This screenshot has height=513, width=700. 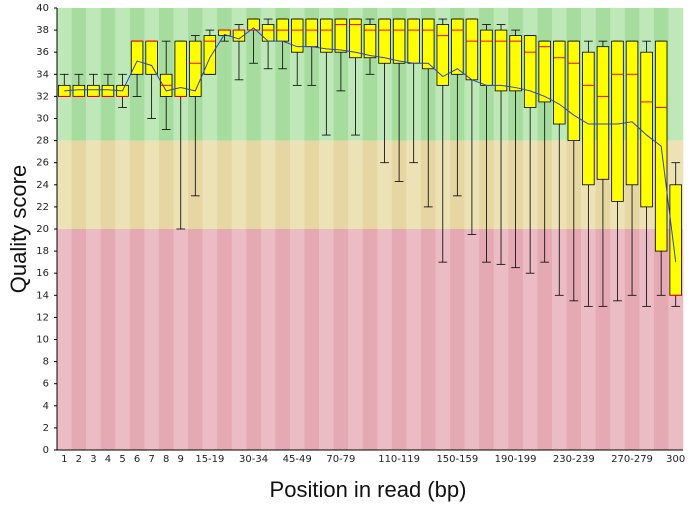 What do you see at coordinates (46, 362) in the screenshot?
I see `y-tick-label: 8` at bounding box center [46, 362].